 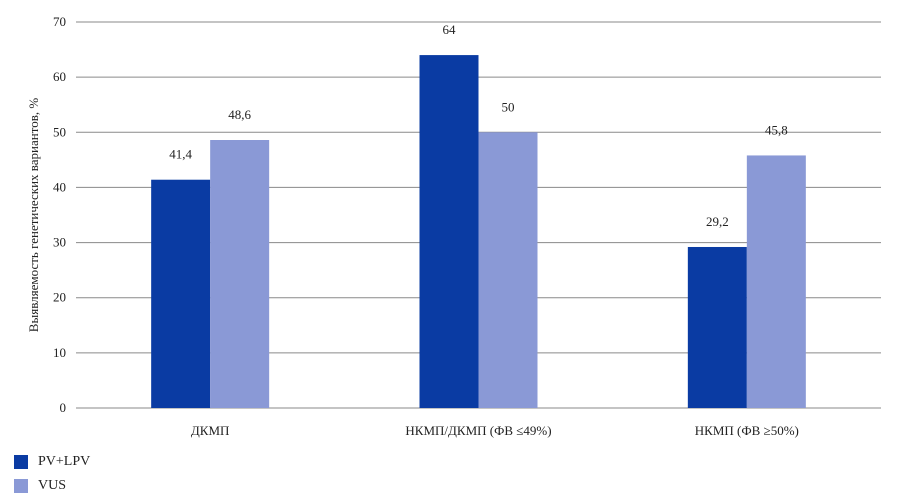 What do you see at coordinates (33, 215) in the screenshot?
I see `y-axis-title: Выявляемость генетических вариантов, %` at bounding box center [33, 215].